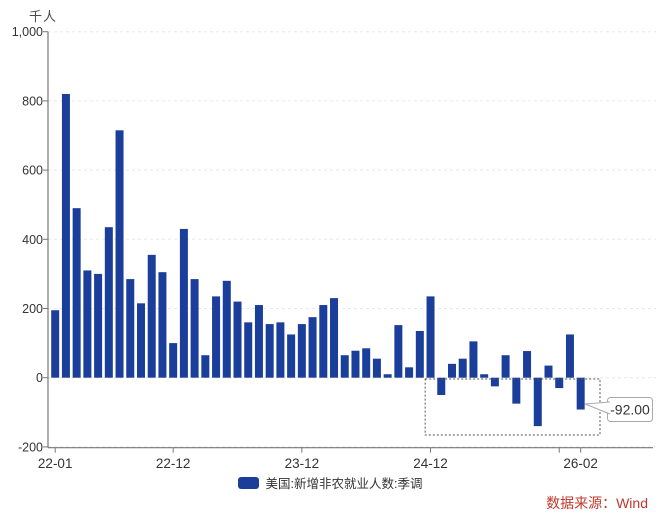 This screenshot has height=521, width=660. Describe the element at coordinates (302, 463) in the screenshot. I see `x-axis-tick-label: 23-12` at that location.